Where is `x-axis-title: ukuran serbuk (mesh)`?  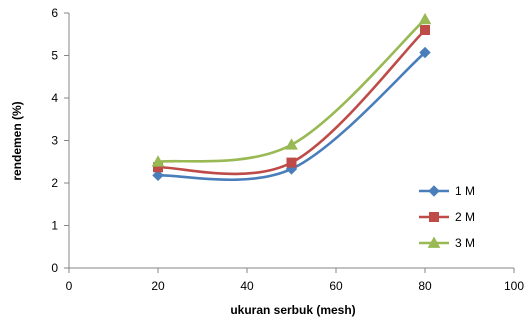 x-axis-title: ukuran serbuk (mesh) is located at coordinates (292, 310).